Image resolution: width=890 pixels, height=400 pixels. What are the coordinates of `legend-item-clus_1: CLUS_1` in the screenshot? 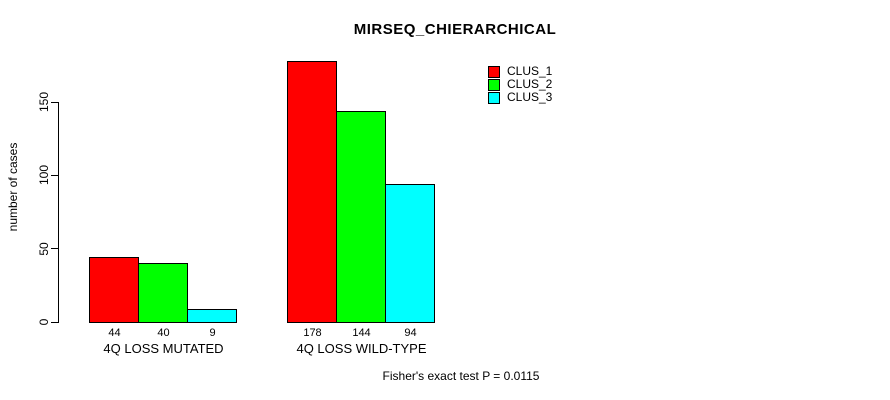 It's located at (520, 71).